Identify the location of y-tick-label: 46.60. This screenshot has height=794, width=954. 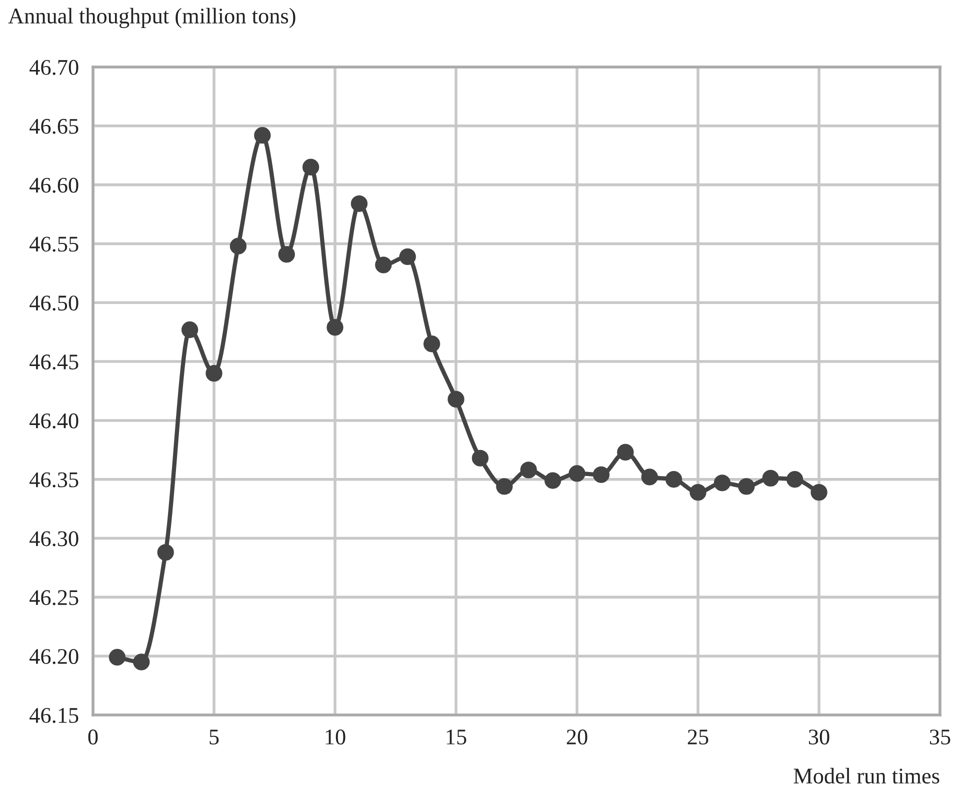
(54, 185).